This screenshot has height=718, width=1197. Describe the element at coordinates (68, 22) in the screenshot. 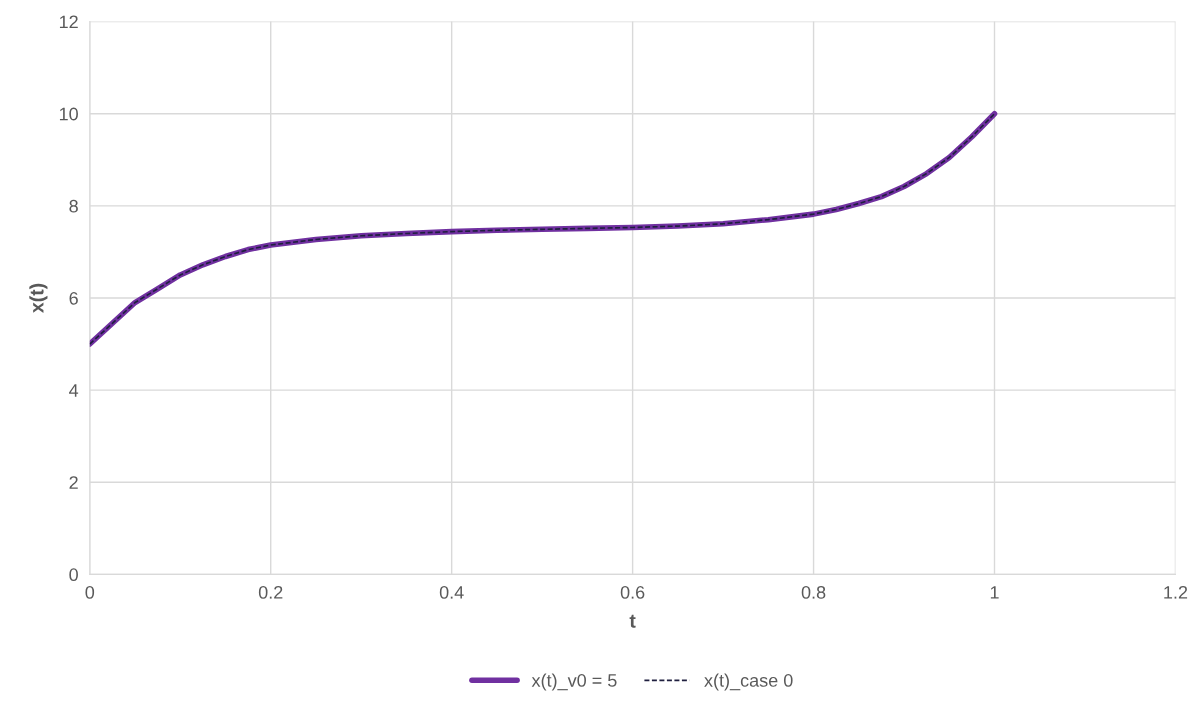

I see `y-tick-label: 12` at that location.